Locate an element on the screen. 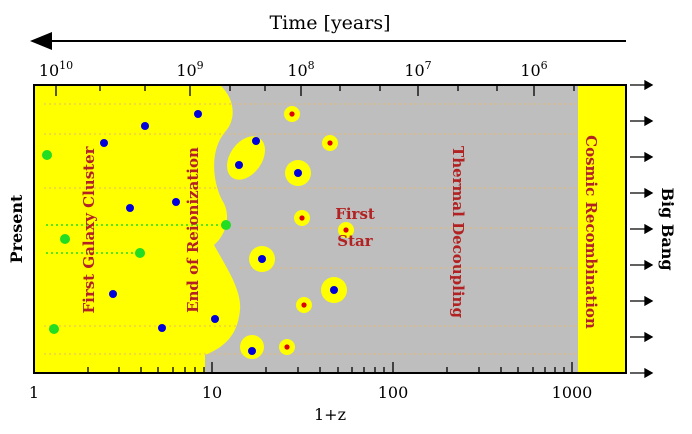 Image resolution: width=692 pixels, height=434 pixels. big-bang-label: Big Bang is located at coordinates (667, 228).